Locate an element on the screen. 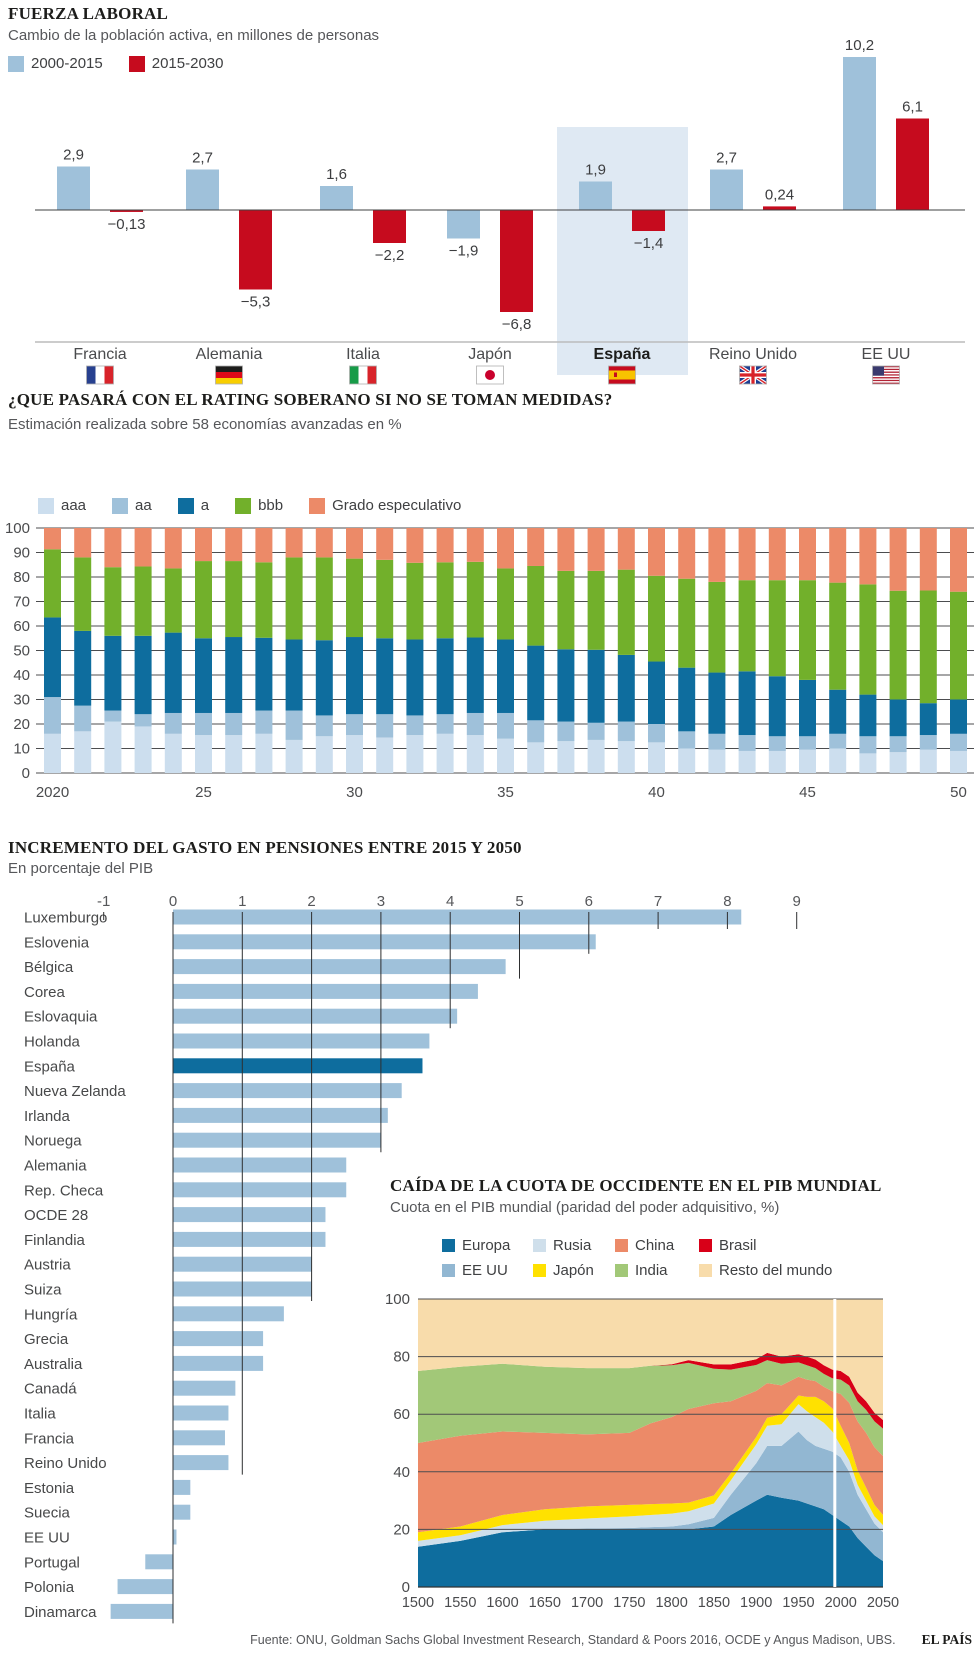 The image size is (980, 1666). x-axis-label: 9 is located at coordinates (797, 901).